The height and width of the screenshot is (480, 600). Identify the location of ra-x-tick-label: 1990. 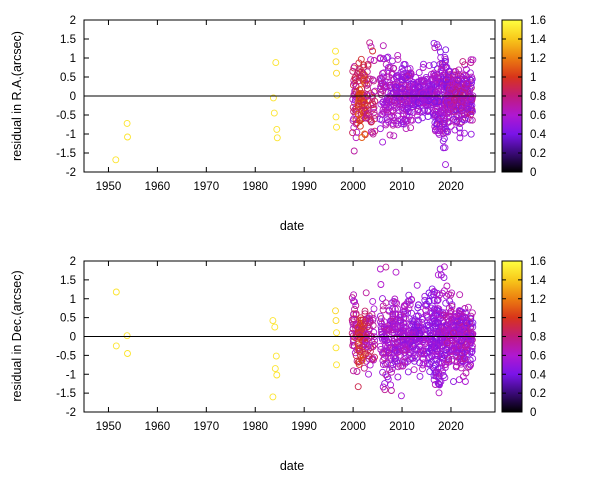
(304, 187).